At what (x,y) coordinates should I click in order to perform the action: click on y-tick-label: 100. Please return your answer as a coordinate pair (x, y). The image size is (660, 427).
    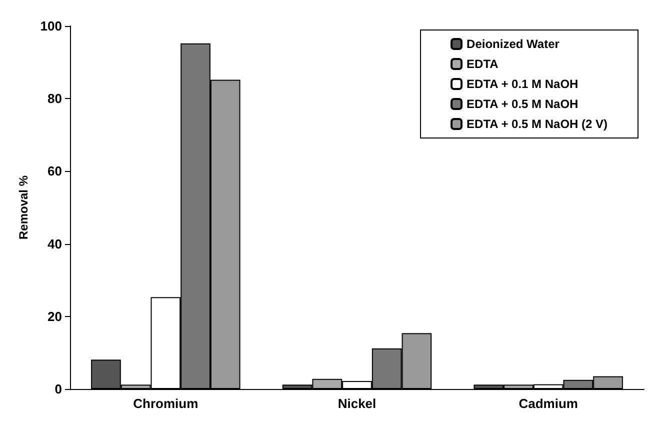
    Looking at the image, I should click on (51, 26).